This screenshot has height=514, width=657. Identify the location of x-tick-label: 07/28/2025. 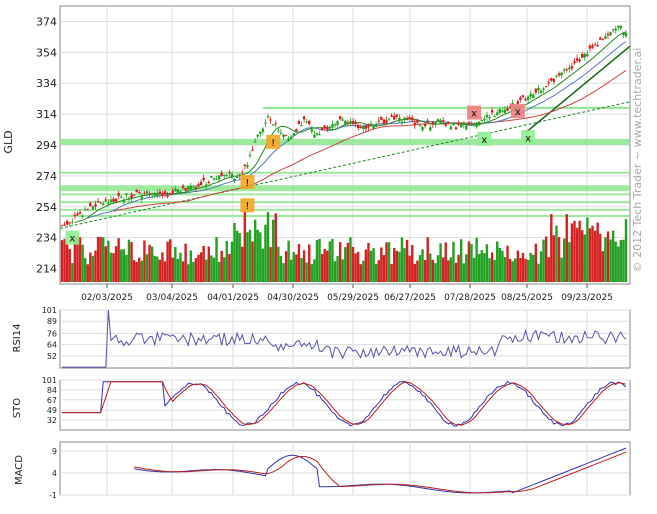
(470, 298).